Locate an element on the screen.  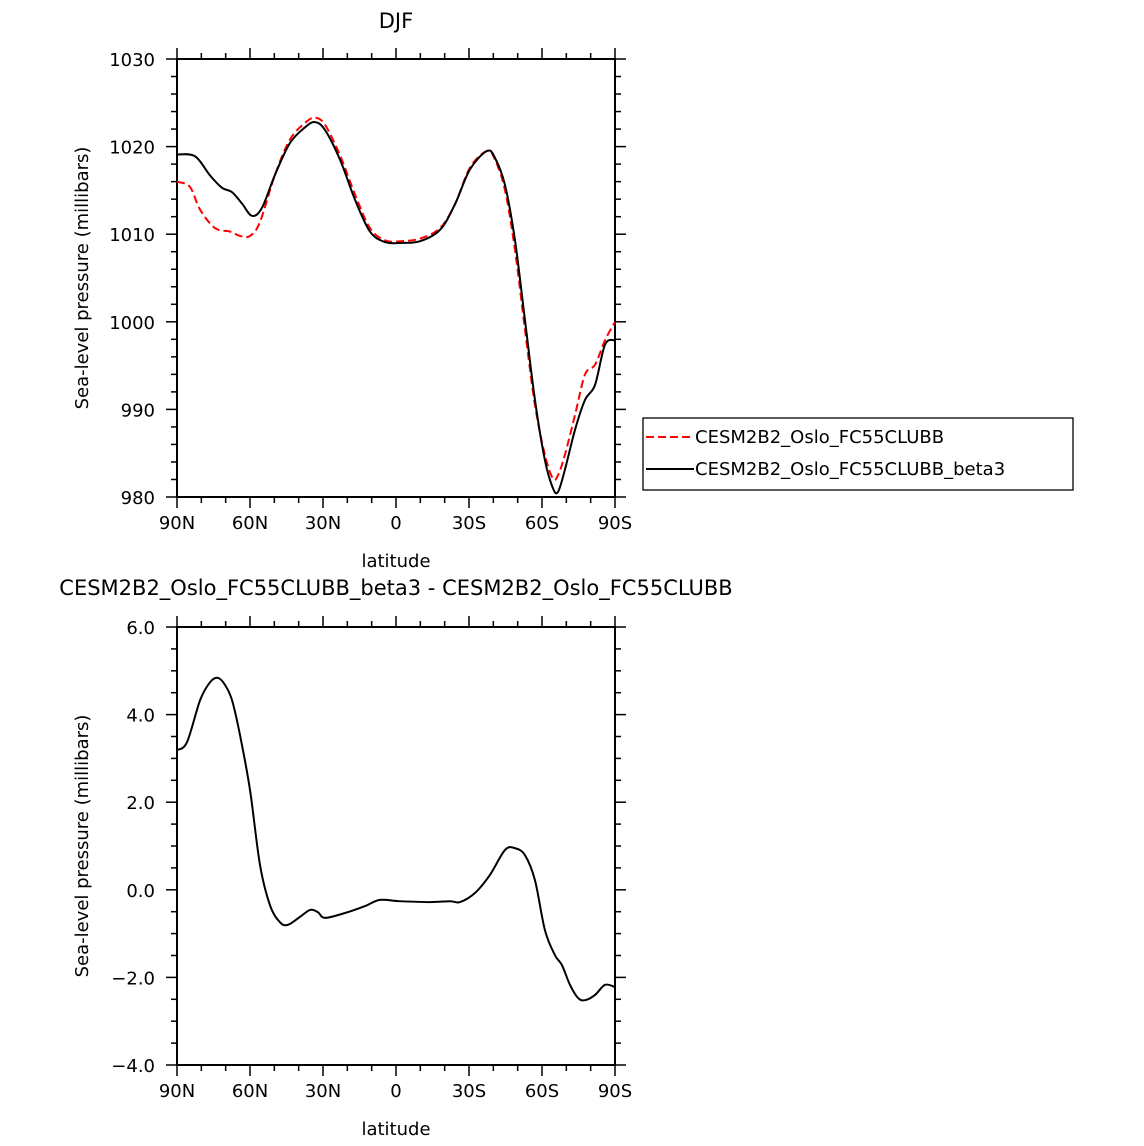
y-tick-label: 1020 is located at coordinates (132, 148).